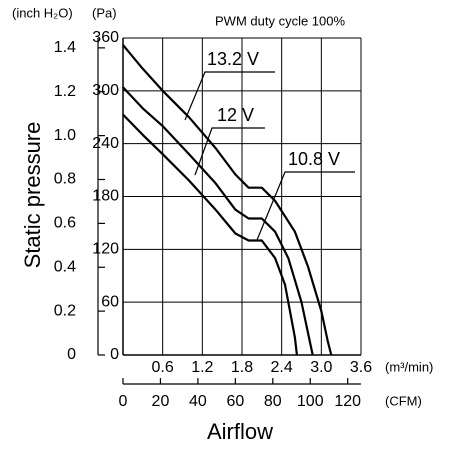 The height and width of the screenshot is (450, 451). What do you see at coordinates (409, 366) in the screenshot?
I see `x-unit: (m³/min)` at bounding box center [409, 366].